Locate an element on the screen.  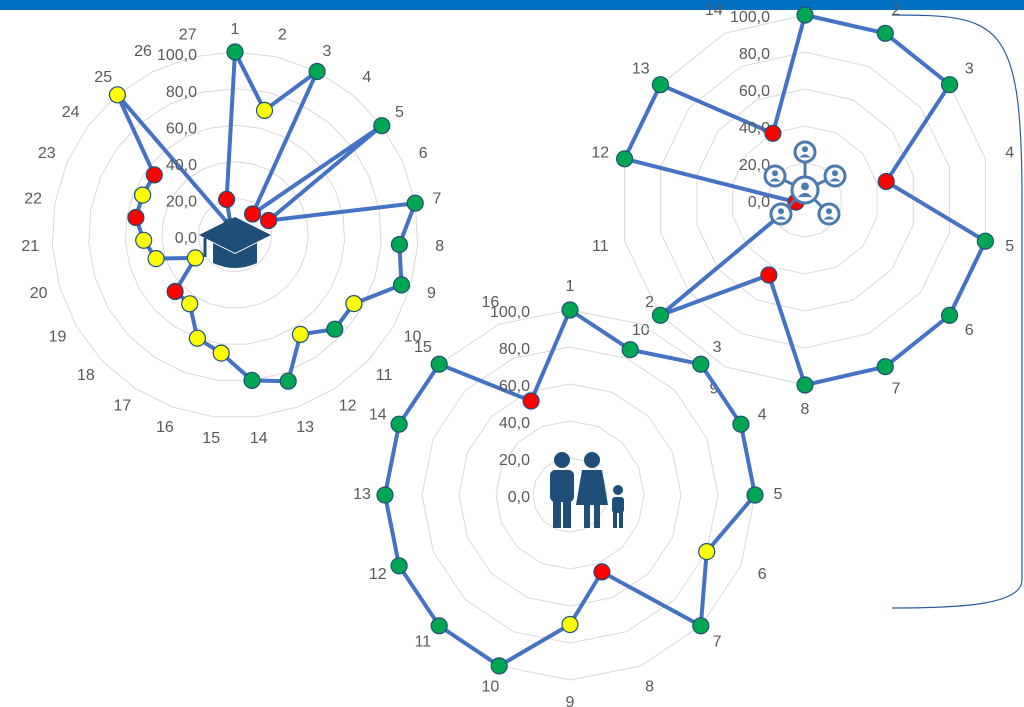
category-label: 20 is located at coordinates (39, 293).